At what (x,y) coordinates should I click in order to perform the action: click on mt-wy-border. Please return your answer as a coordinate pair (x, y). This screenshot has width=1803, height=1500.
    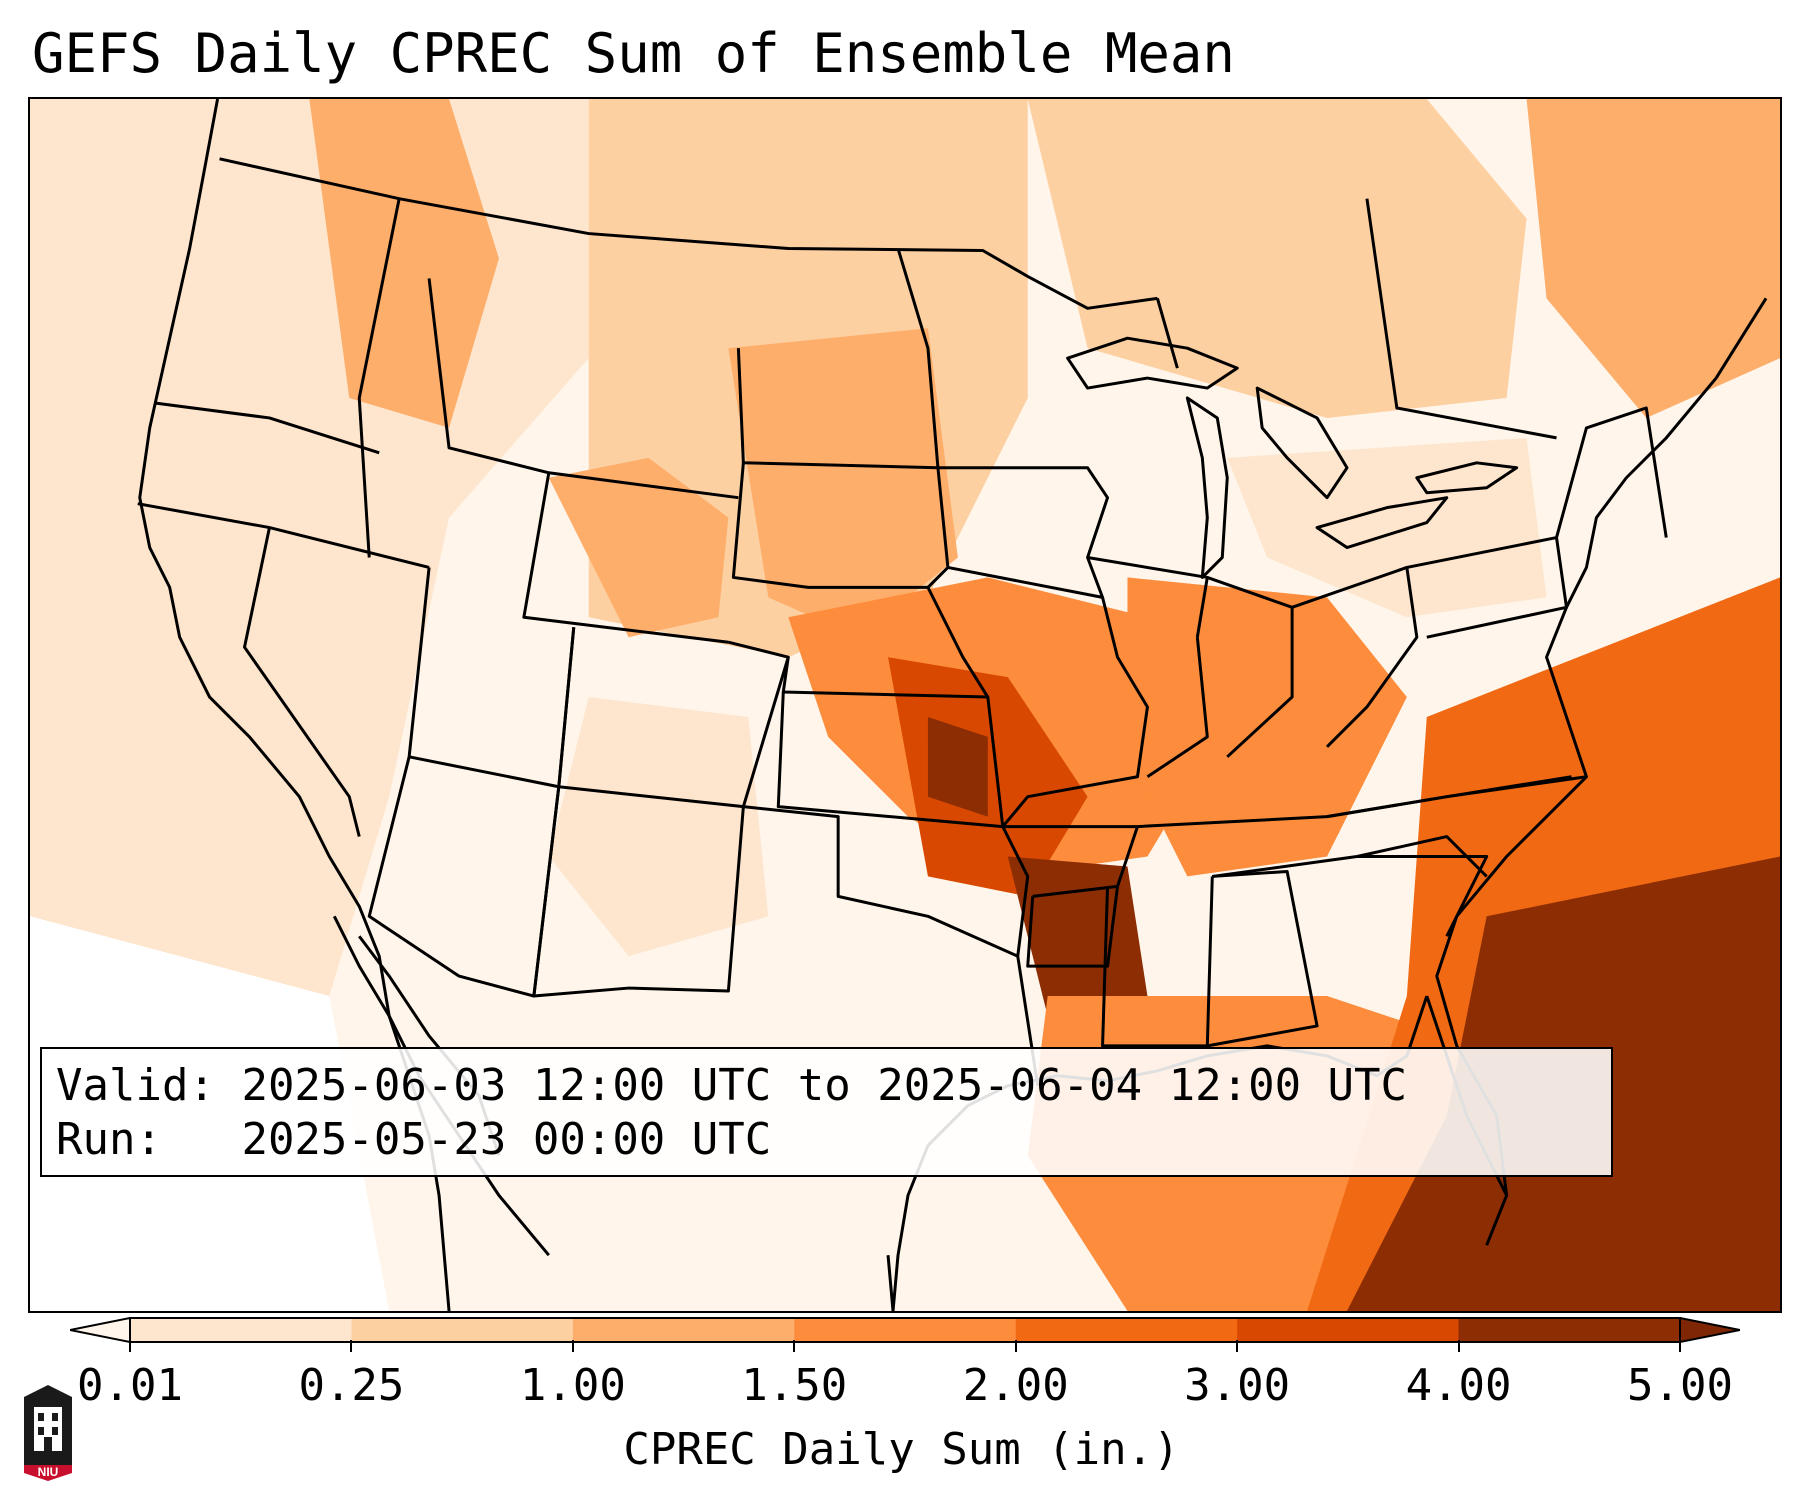
    Looking at the image, I should click on (583, 389).